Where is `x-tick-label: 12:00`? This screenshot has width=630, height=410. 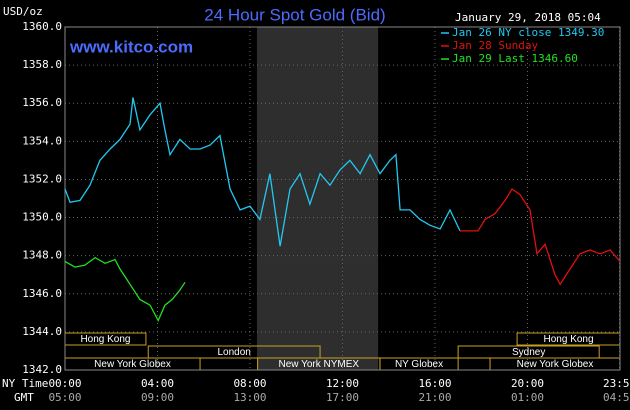
x-tick-label: 12:00 is located at coordinates (342, 383).